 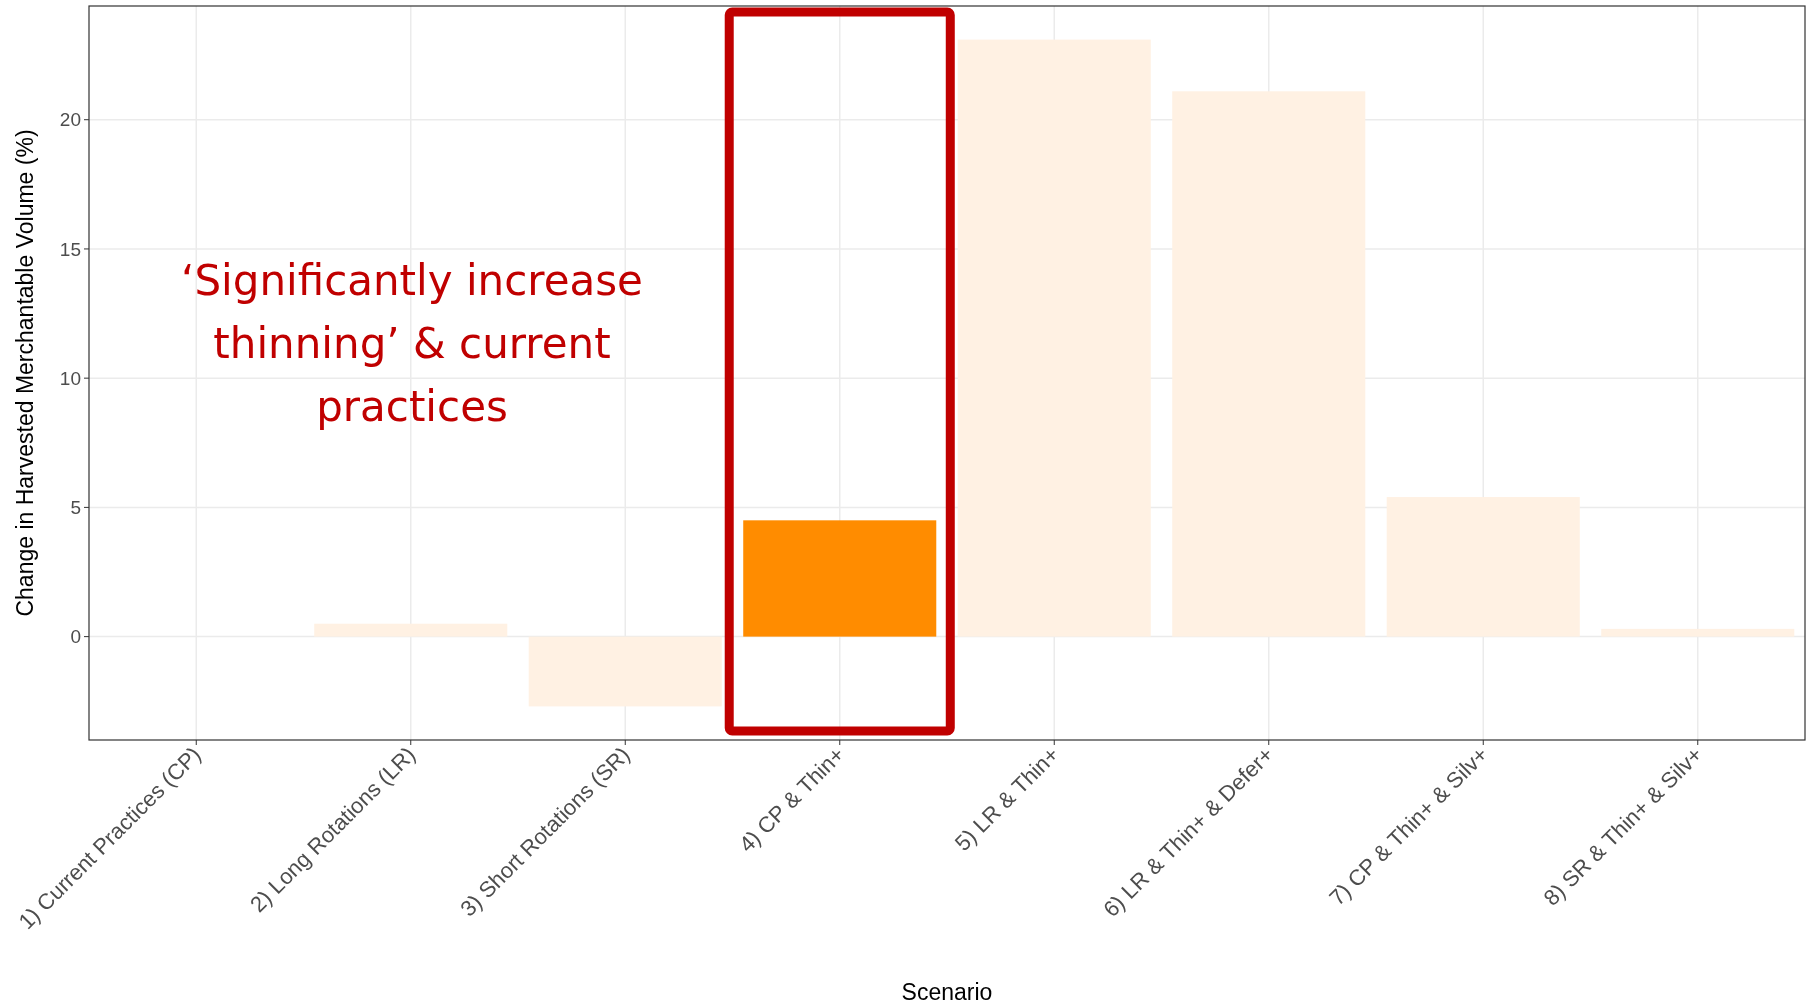 What do you see at coordinates (25, 373) in the screenshot?
I see `y-axis-title: Change in Harvested Merchantable Volume (%)` at bounding box center [25, 373].